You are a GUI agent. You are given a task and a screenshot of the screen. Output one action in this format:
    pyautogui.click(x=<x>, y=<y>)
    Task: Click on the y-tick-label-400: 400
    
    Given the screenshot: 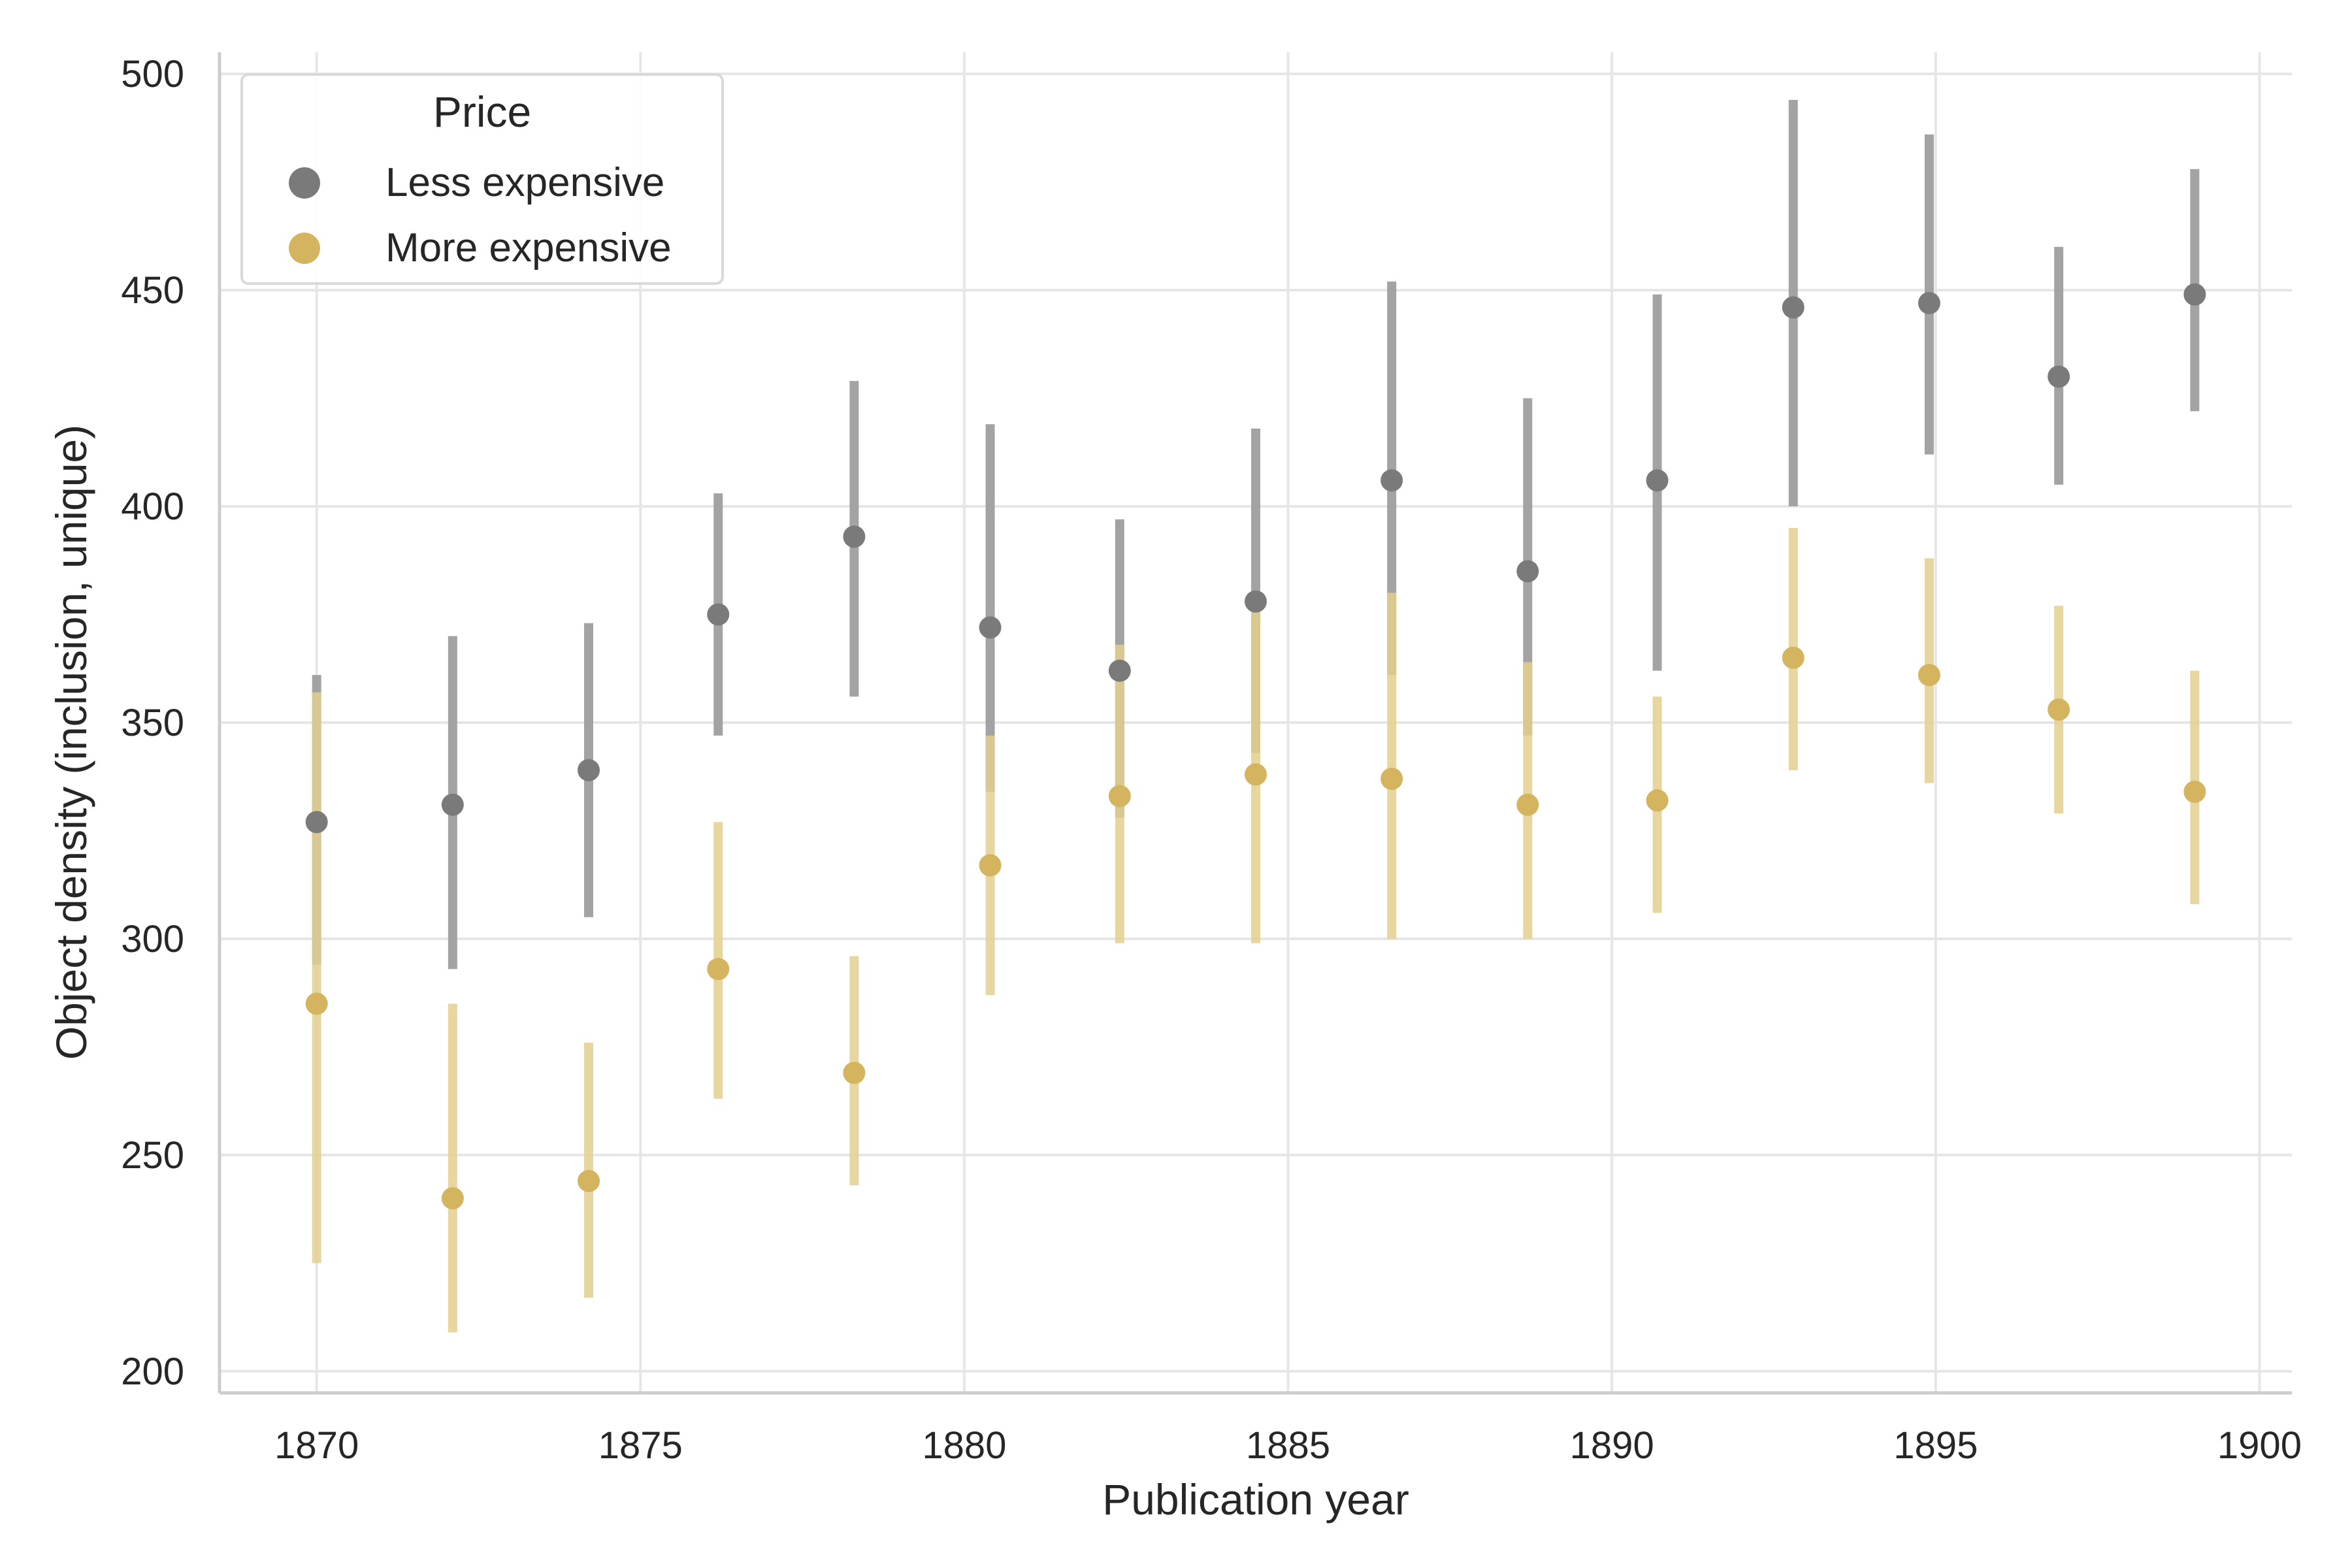 What is the action you would take?
    pyautogui.click(x=152, y=506)
    